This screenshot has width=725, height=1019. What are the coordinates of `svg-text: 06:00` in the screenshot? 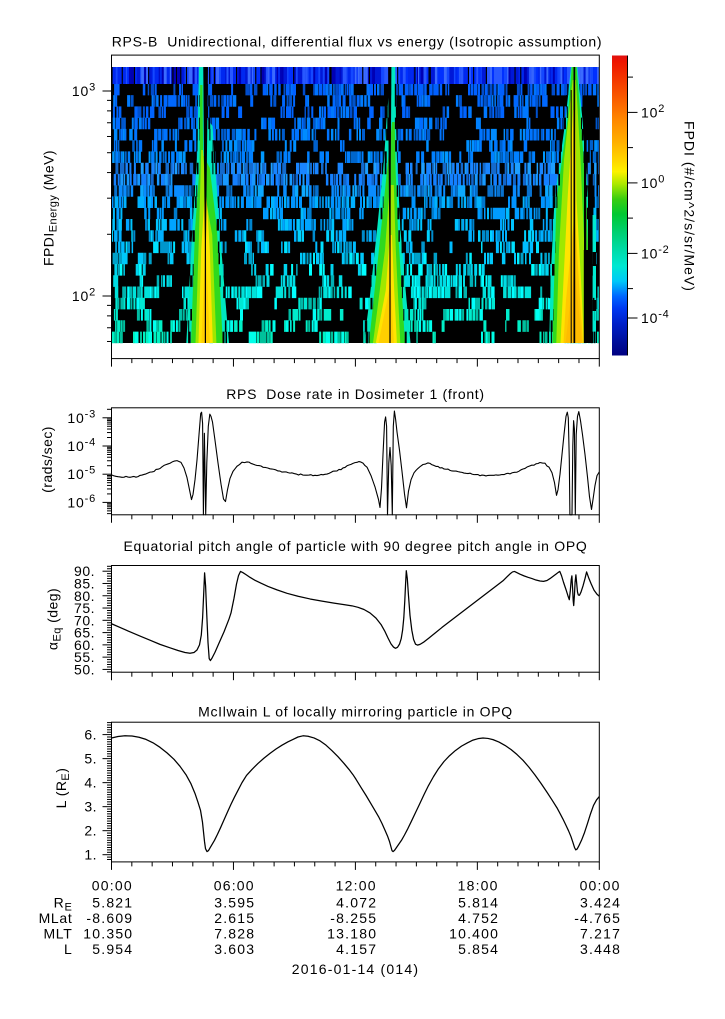 It's located at (234, 886).